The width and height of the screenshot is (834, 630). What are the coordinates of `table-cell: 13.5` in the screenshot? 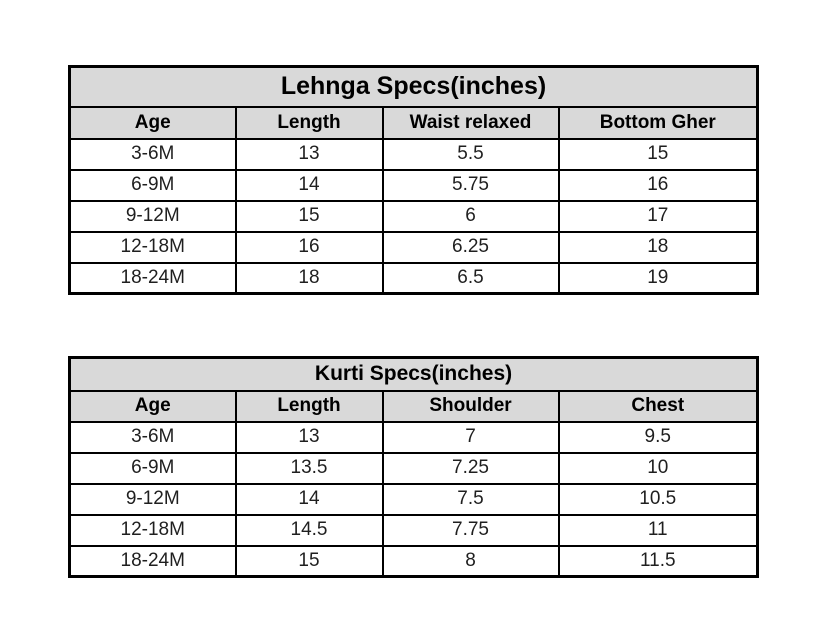 It's located at (309, 468).